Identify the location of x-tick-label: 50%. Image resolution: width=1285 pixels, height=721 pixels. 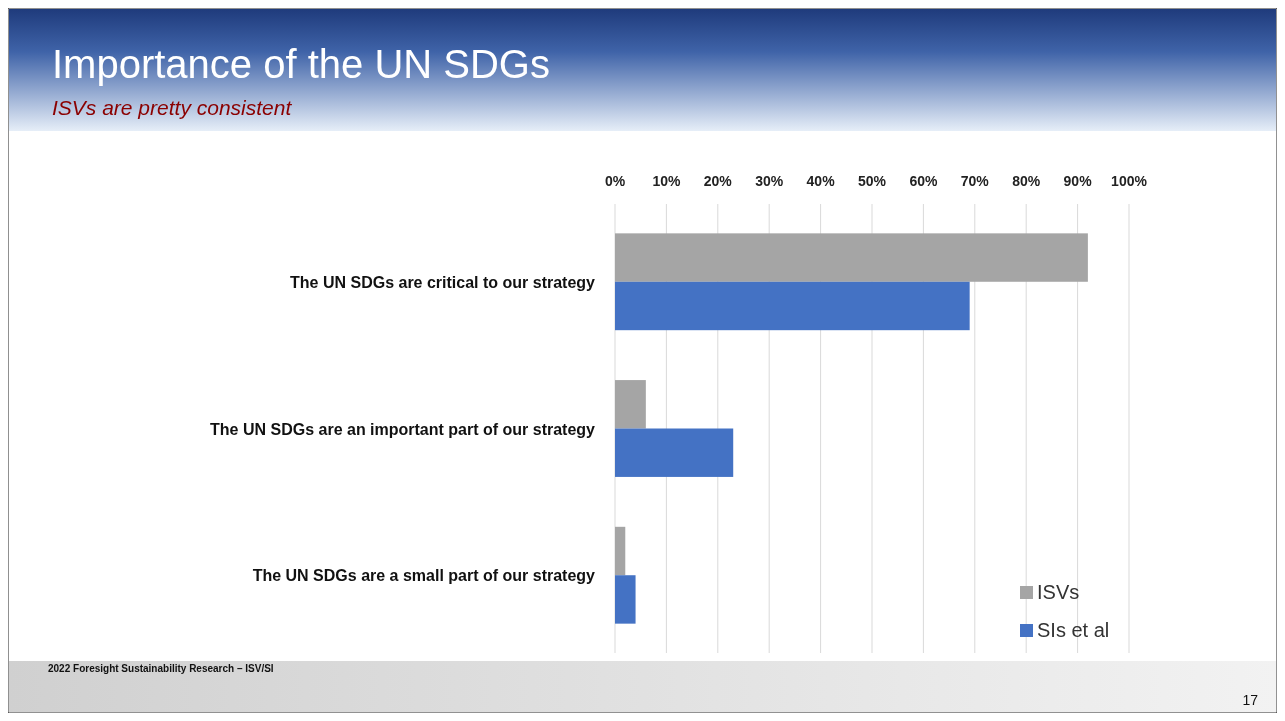
(872, 181).